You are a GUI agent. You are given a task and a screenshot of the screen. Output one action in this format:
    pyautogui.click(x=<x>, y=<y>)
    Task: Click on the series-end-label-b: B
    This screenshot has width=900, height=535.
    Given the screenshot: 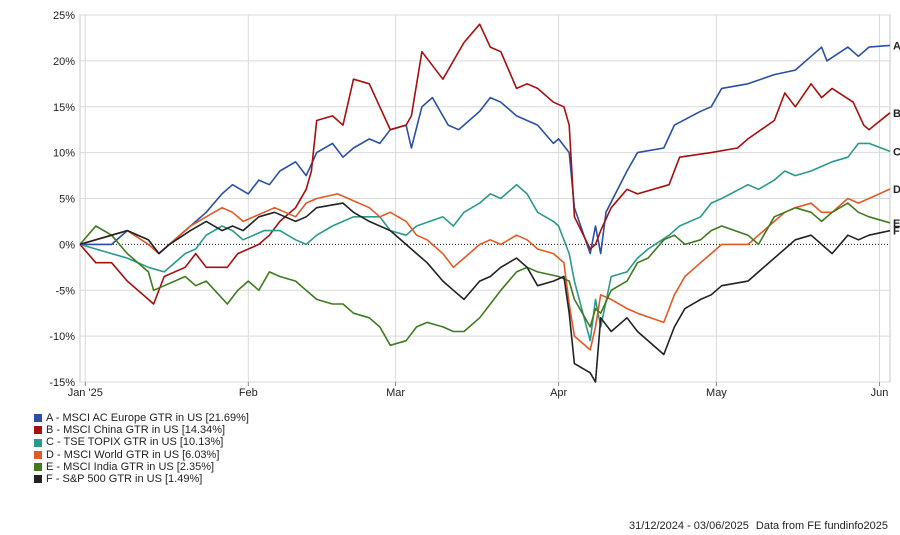 What is the action you would take?
    pyautogui.click(x=896, y=114)
    